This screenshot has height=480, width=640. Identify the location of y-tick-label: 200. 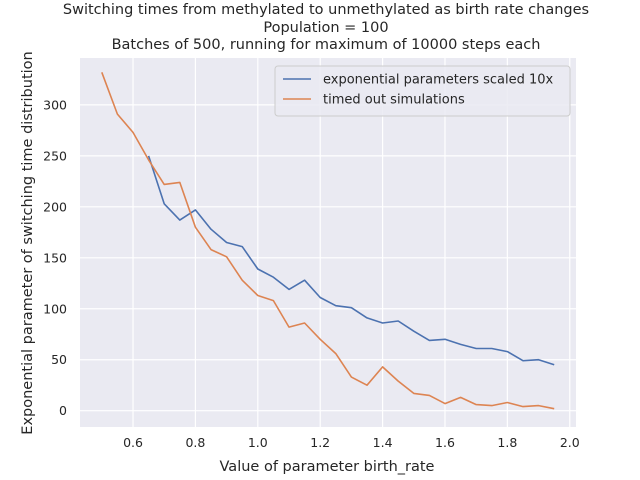
(55, 206).